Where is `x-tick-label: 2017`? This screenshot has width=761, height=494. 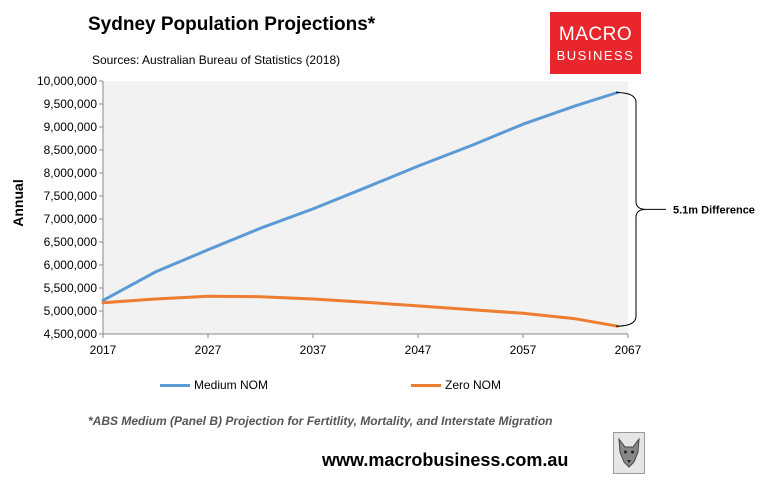
x-tick-label: 2017 is located at coordinates (103, 350).